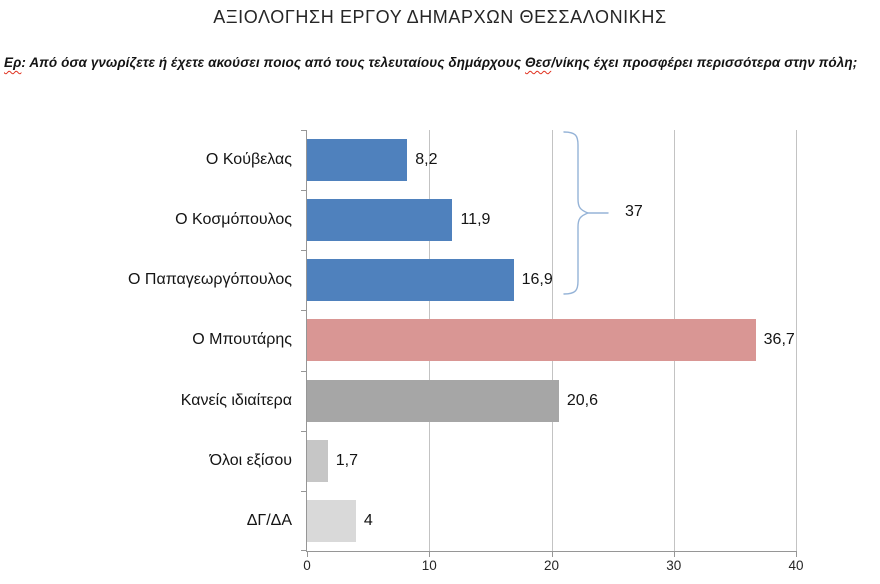 This screenshot has height=584, width=880. Describe the element at coordinates (475, 220) in the screenshot. I see `value-label: 11,9` at that location.